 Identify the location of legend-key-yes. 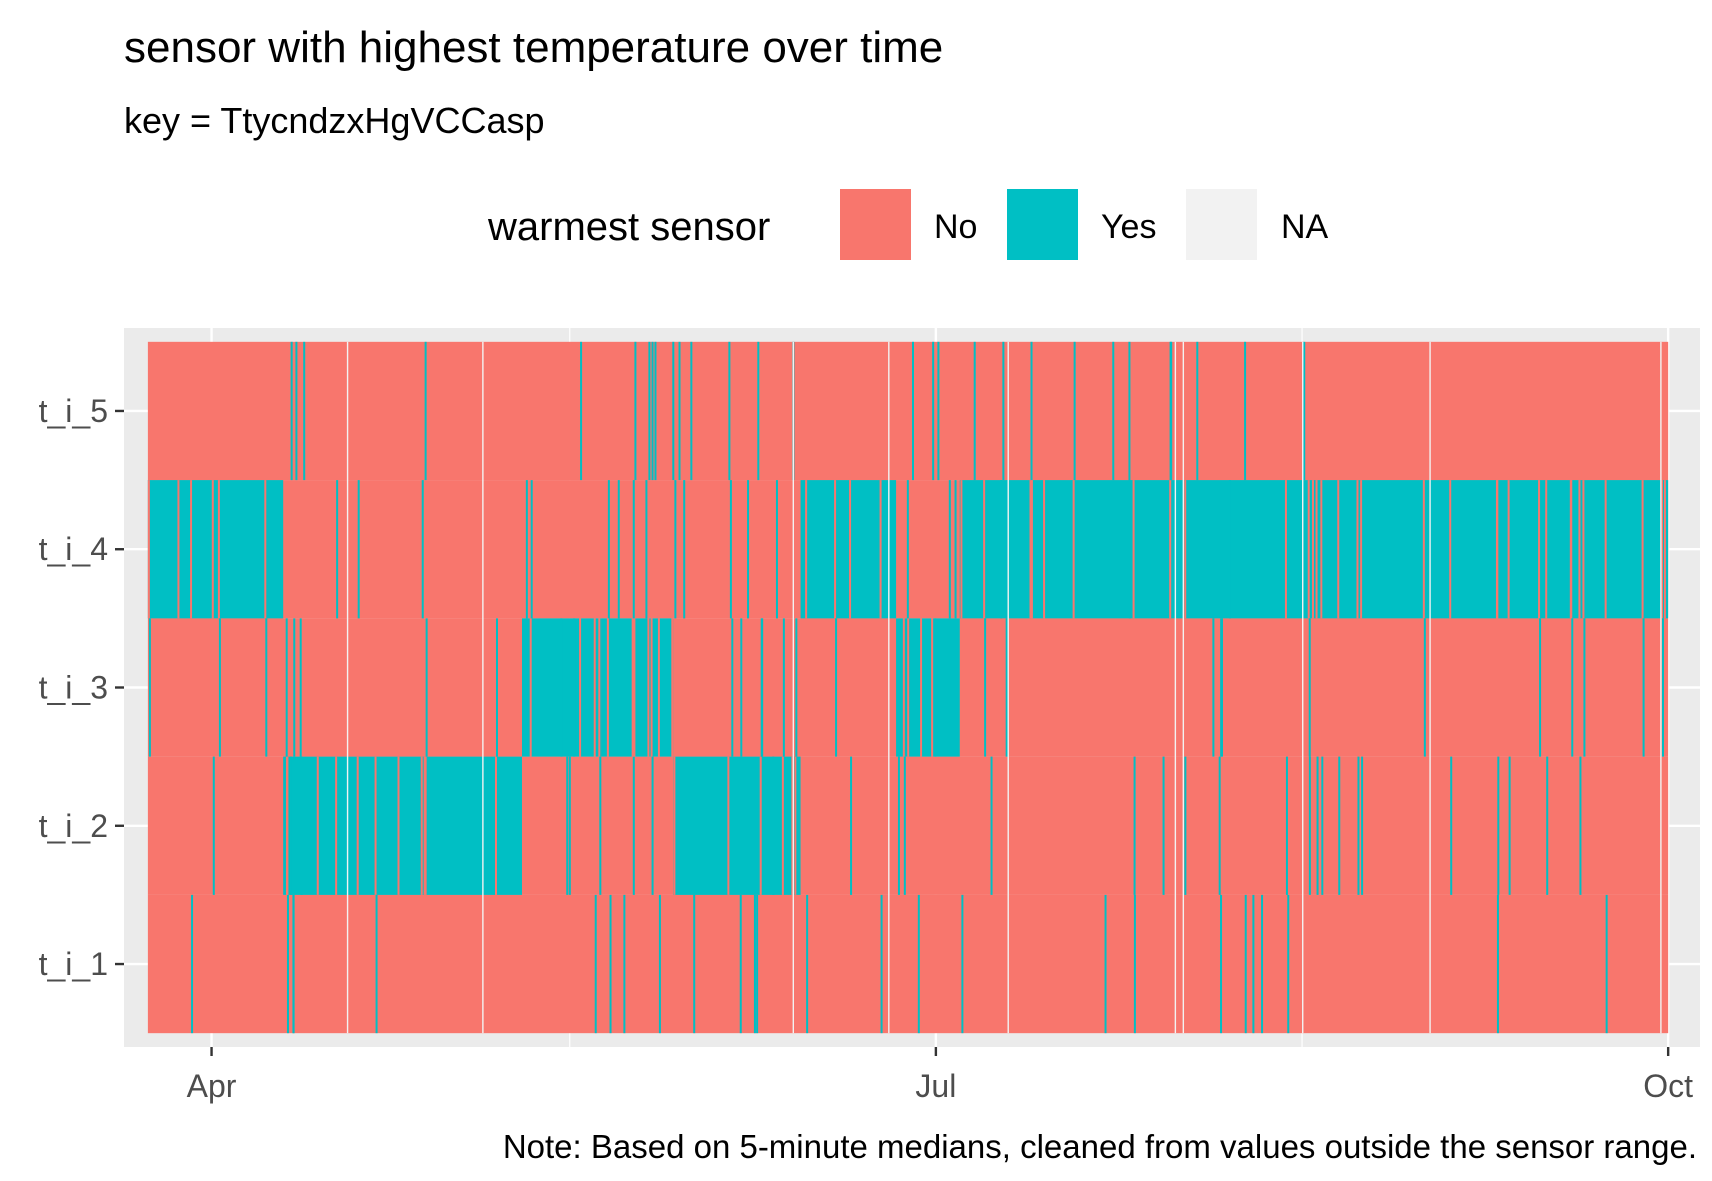
(1042, 224).